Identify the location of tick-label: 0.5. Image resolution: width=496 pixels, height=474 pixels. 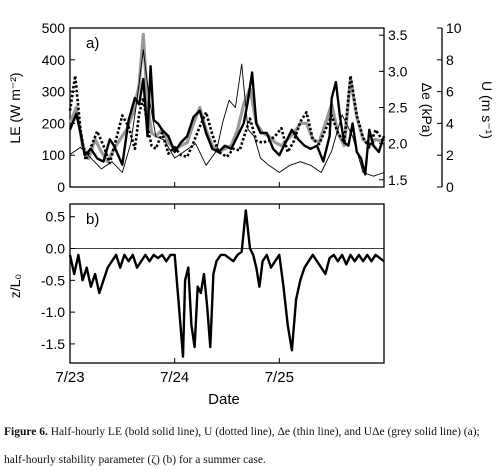
(56, 217).